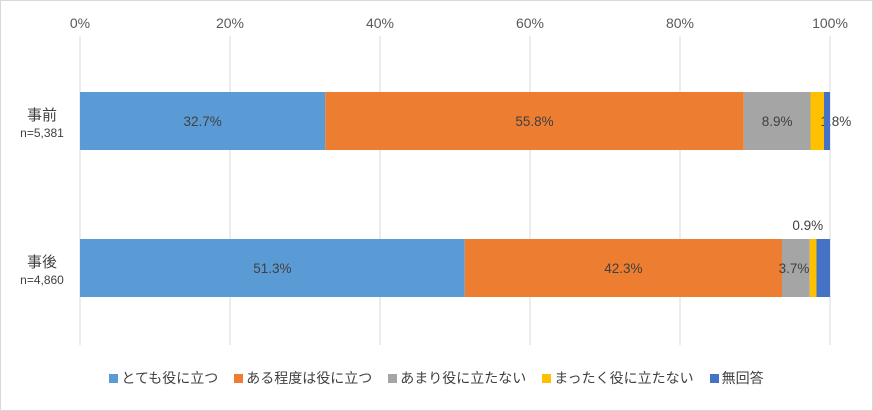 The height and width of the screenshot is (411, 873). Describe the element at coordinates (742, 379) in the screenshot. I see `legend-label: 無回答` at that location.